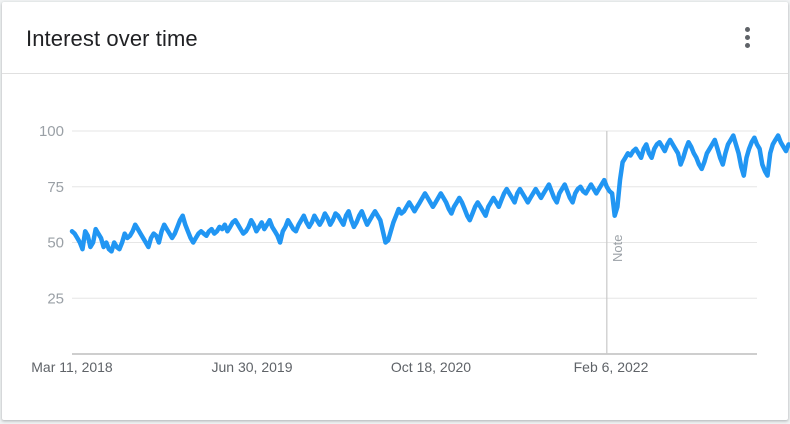  Describe the element at coordinates (617, 248) in the screenshot. I see `note-label: Note` at that location.